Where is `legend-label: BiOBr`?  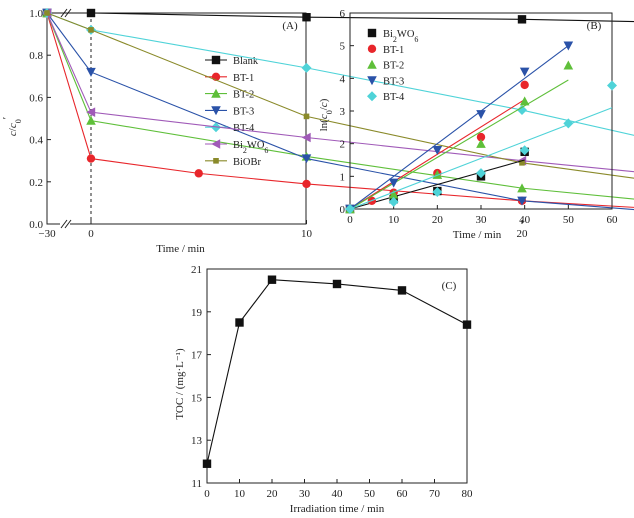
legend-label: BiOBr is located at coordinates (247, 162).